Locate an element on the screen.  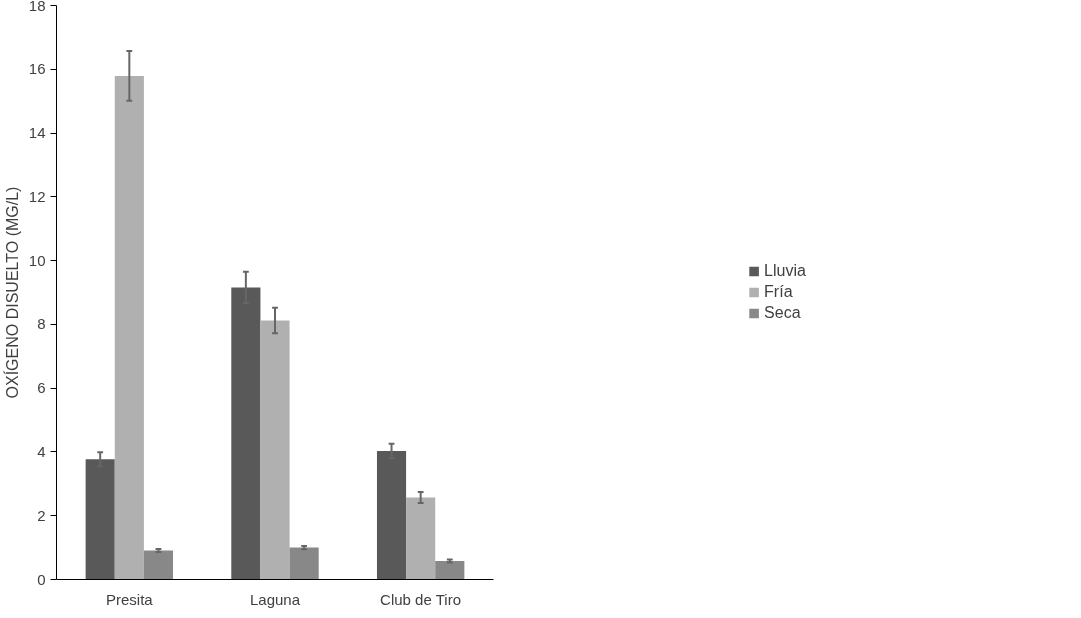
legend-label: Seca is located at coordinates (782, 313).